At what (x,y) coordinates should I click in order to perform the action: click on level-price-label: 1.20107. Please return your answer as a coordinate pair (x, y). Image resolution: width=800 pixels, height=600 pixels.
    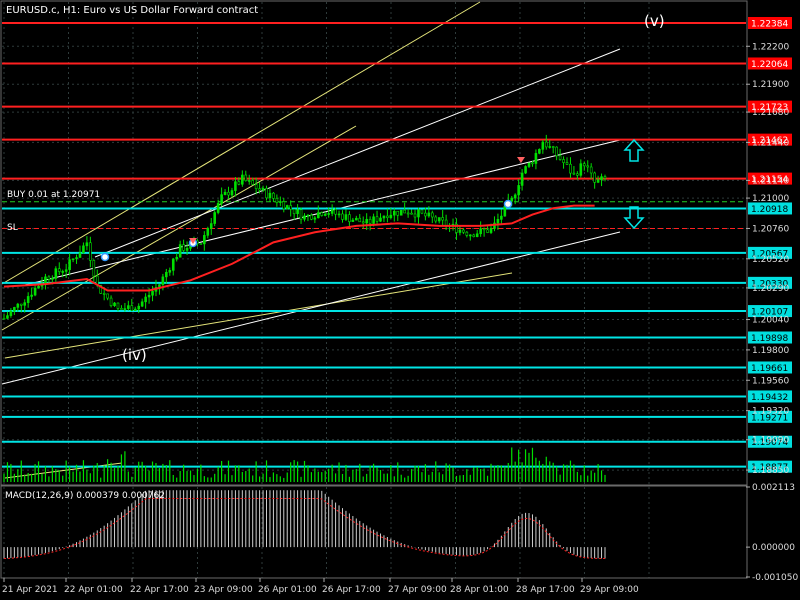
    Looking at the image, I should click on (769, 313).